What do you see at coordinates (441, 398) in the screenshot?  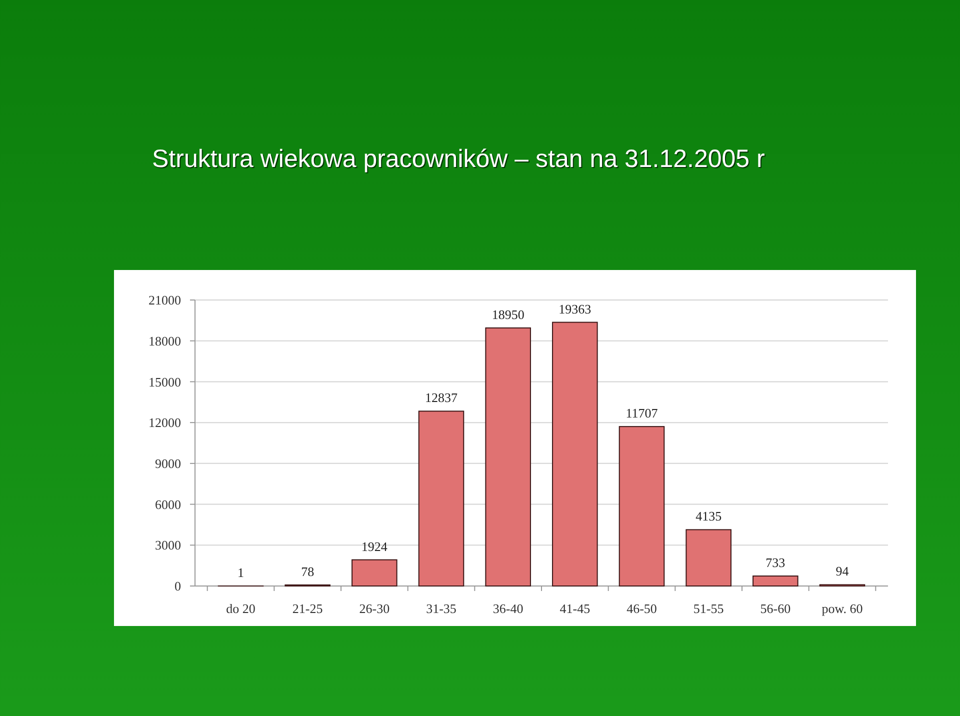 I see `data-label: 12837` at bounding box center [441, 398].